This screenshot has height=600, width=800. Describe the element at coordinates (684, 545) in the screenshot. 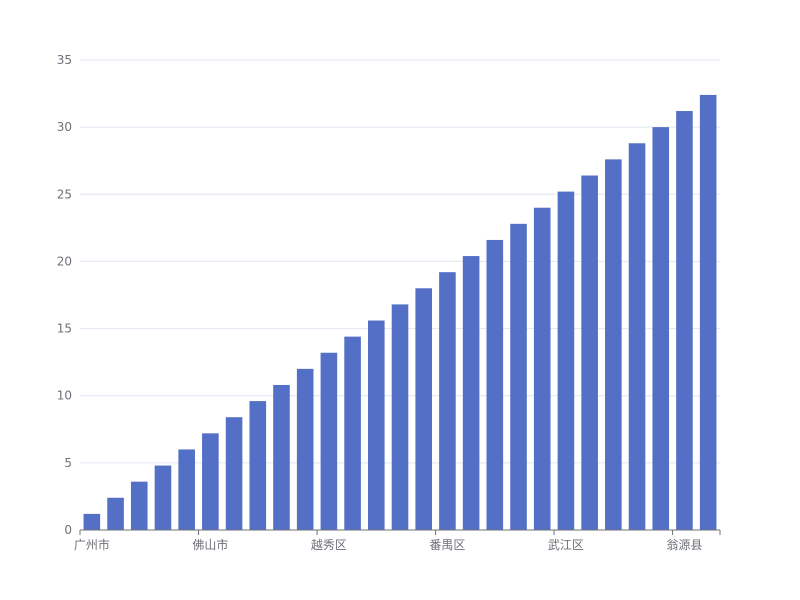

I see `x-tick-label: 翁源县` at that location.